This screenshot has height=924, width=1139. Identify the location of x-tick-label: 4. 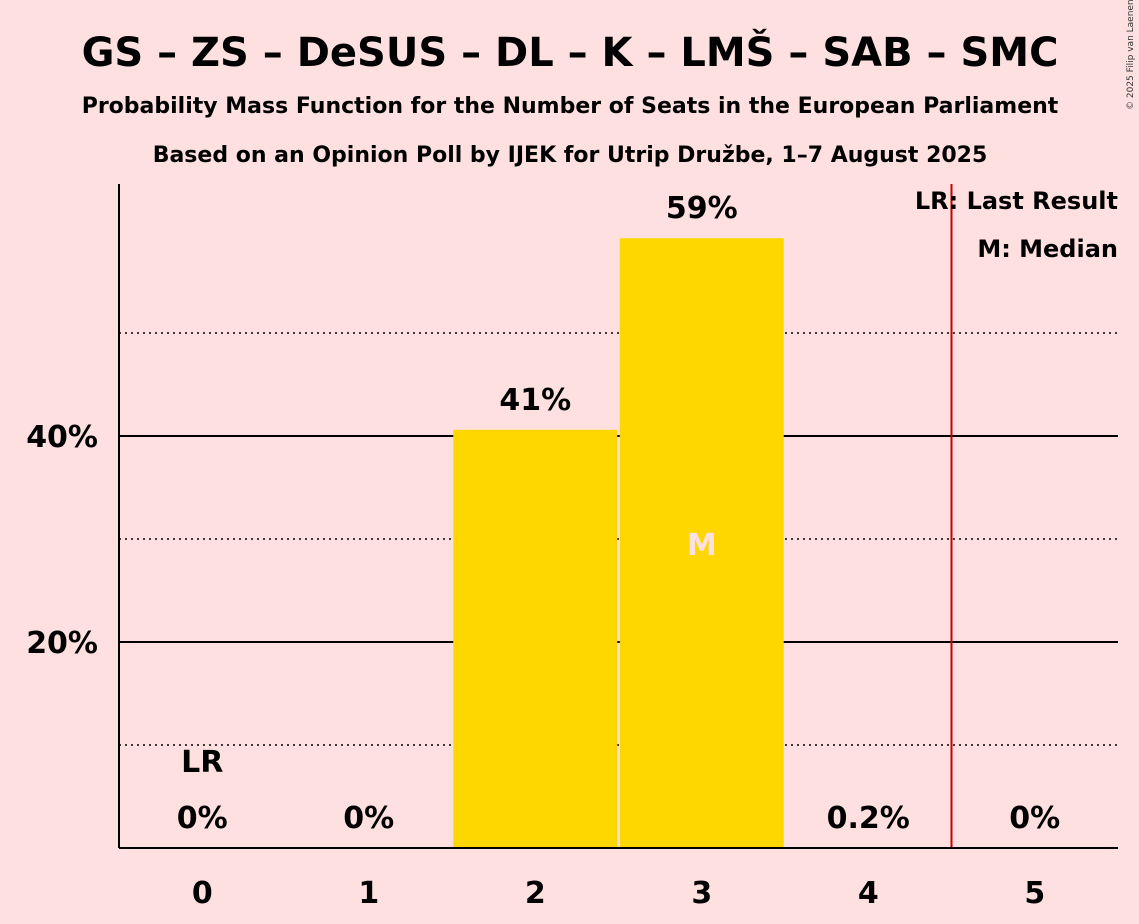
(868, 893).